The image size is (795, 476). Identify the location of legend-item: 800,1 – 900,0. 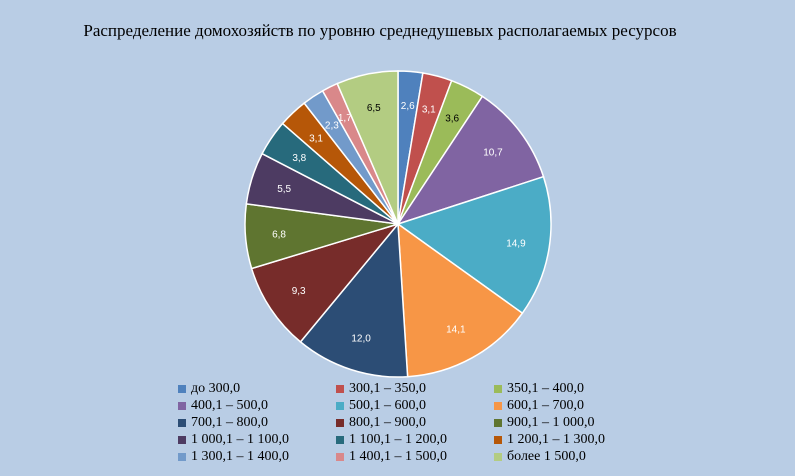
(415, 422).